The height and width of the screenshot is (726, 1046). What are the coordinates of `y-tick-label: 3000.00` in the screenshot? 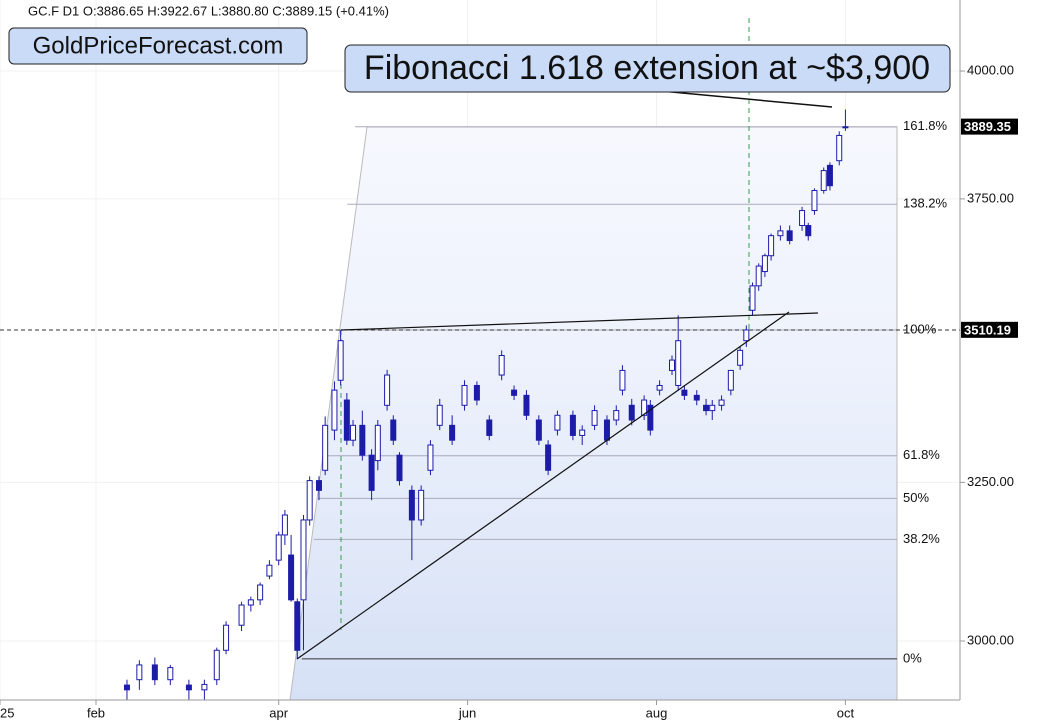 It's located at (990, 639).